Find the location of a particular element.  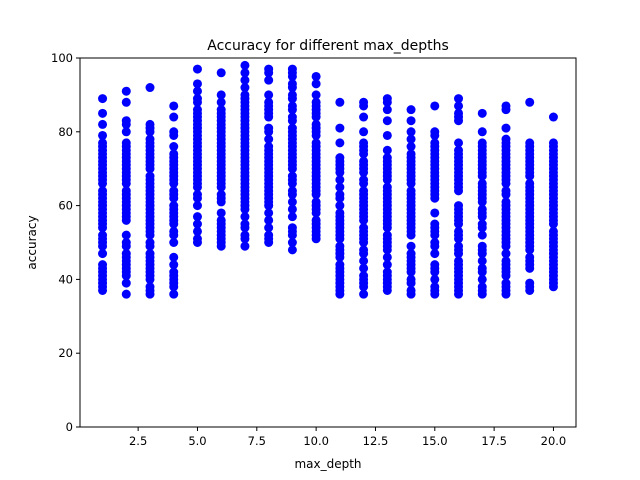

x-axis-label: max_depth is located at coordinates (327, 464).